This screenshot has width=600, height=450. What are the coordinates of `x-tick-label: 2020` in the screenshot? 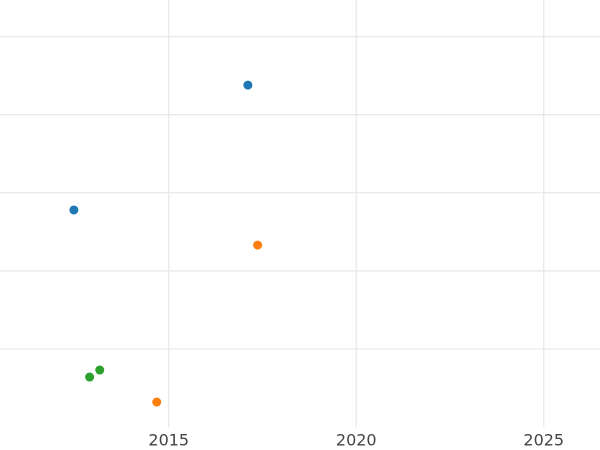 It's located at (356, 440).